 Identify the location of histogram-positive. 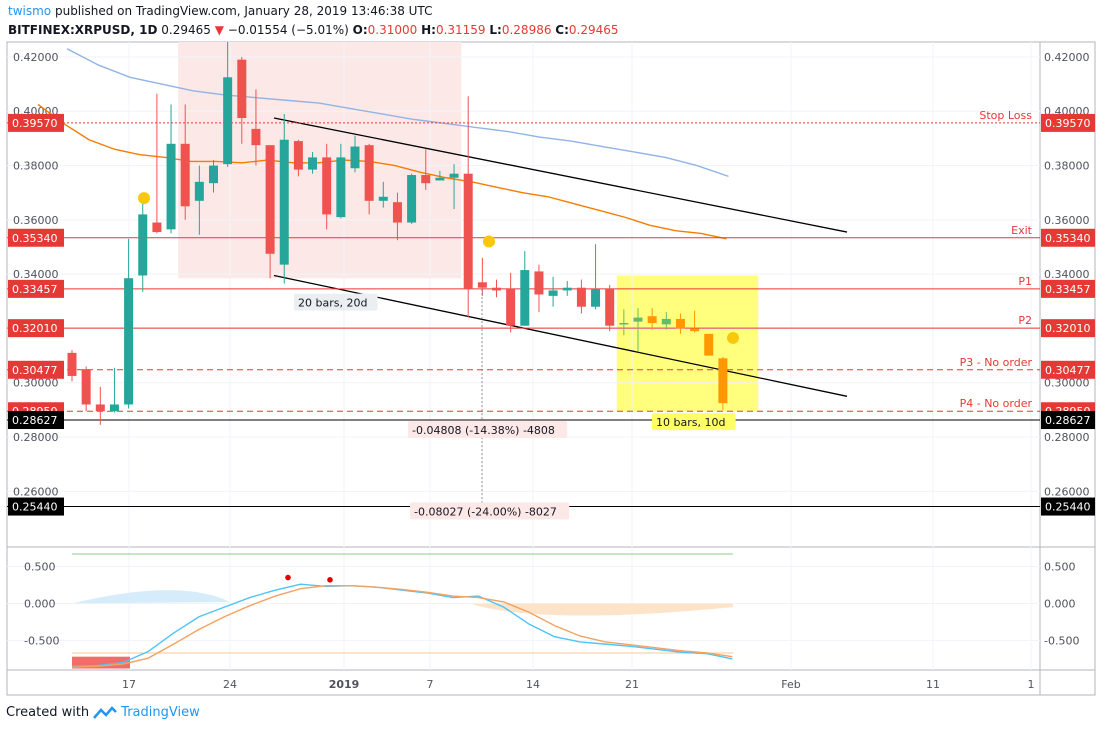
(151, 597).